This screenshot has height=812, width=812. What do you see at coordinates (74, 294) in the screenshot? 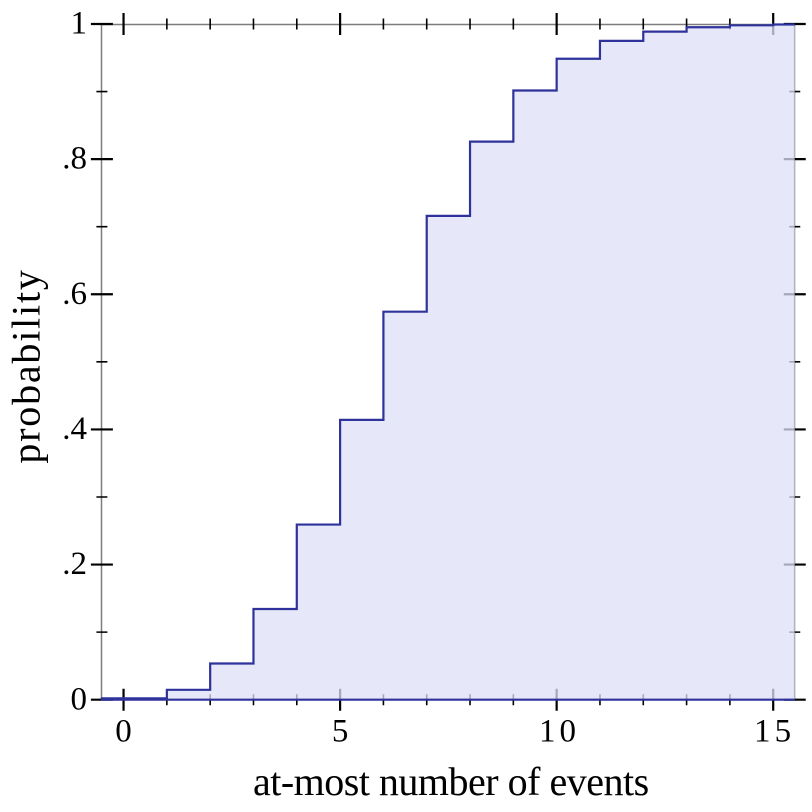
I see `svg-text: .6` at bounding box center [74, 294].